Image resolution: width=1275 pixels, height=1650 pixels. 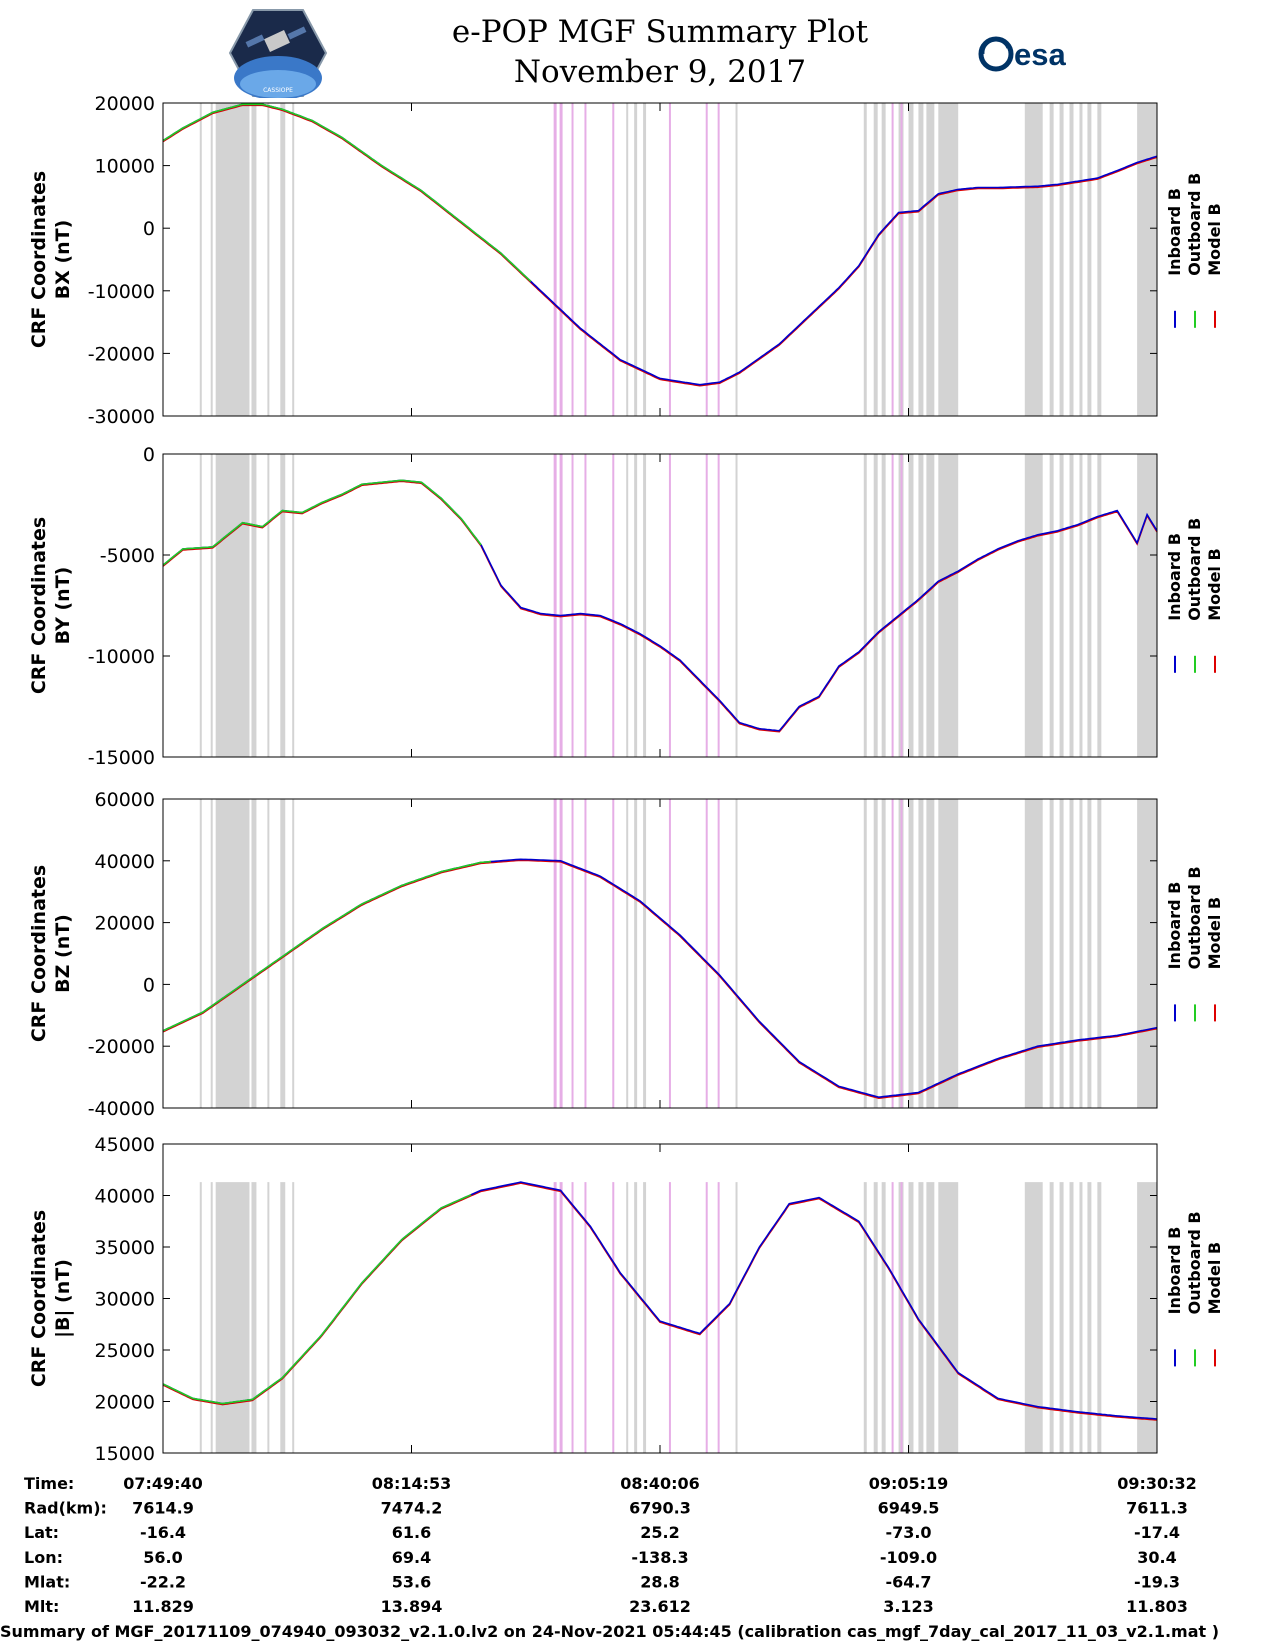 I want to click on y-tick-label: 30000, so click(x=125, y=1300).